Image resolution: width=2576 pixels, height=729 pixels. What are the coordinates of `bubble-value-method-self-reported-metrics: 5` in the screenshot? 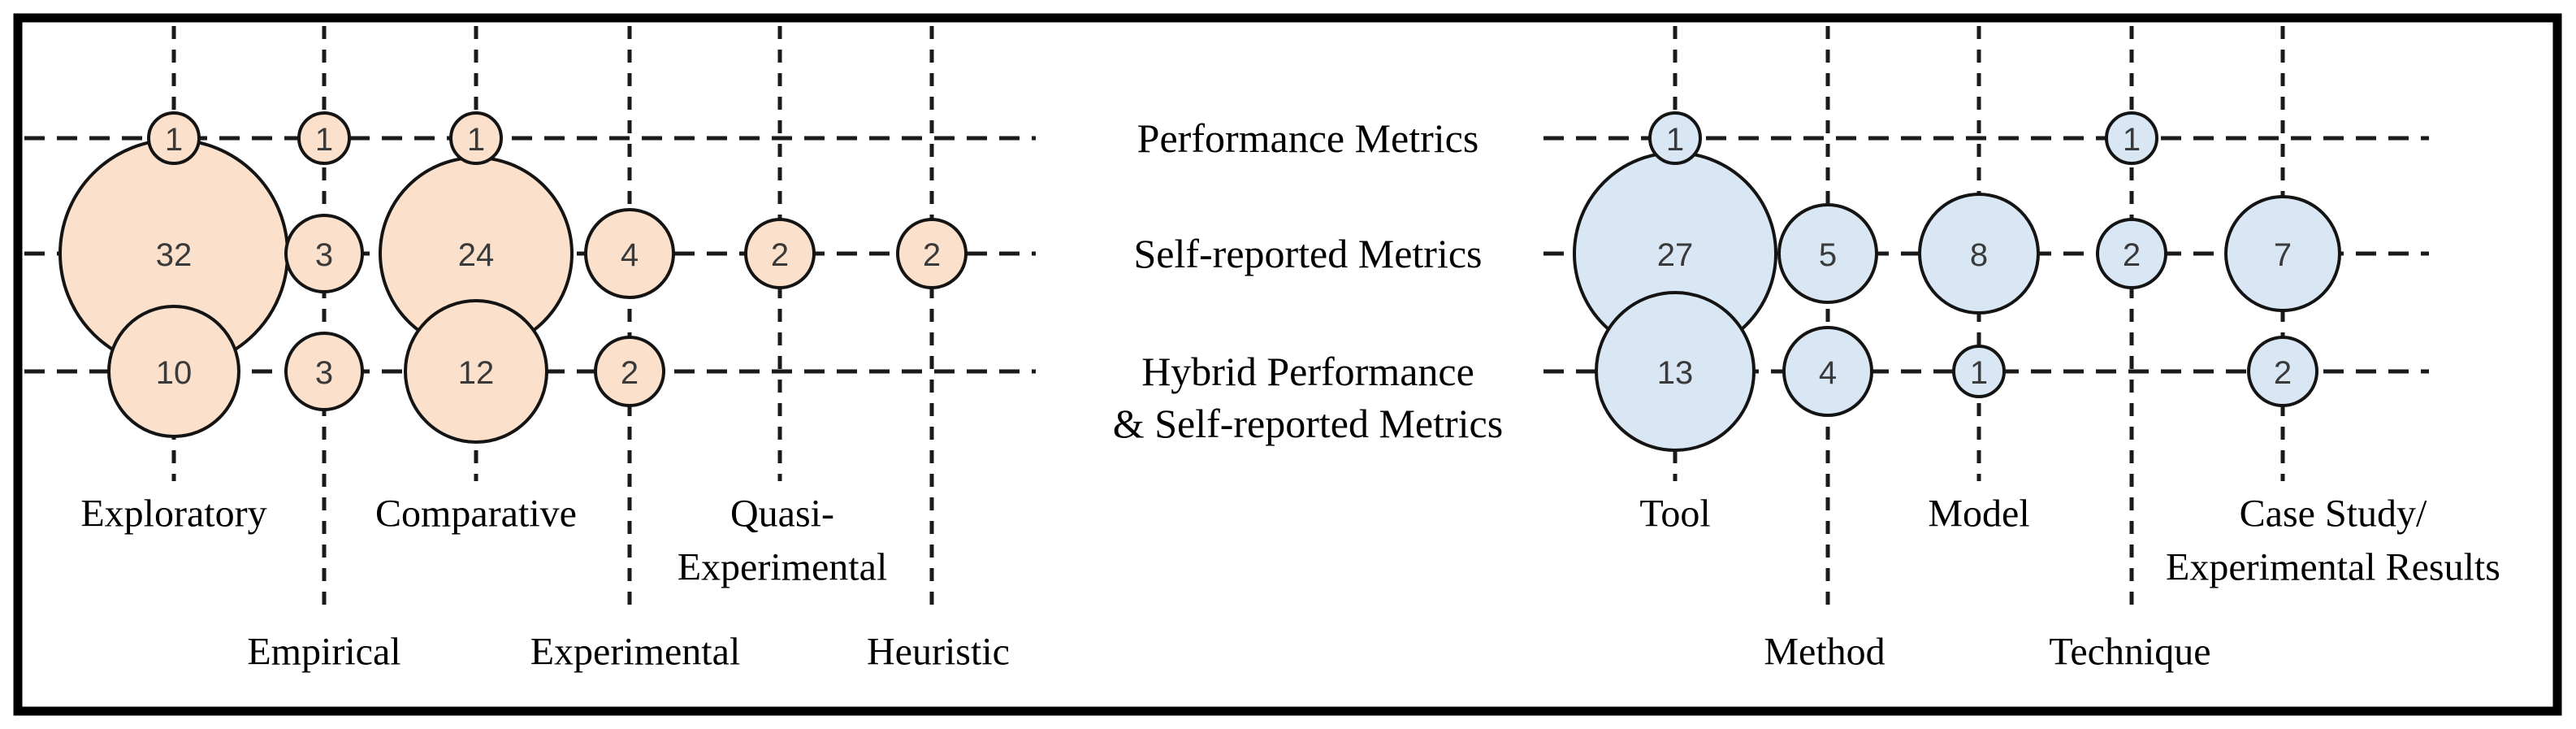 It's located at (1828, 255).